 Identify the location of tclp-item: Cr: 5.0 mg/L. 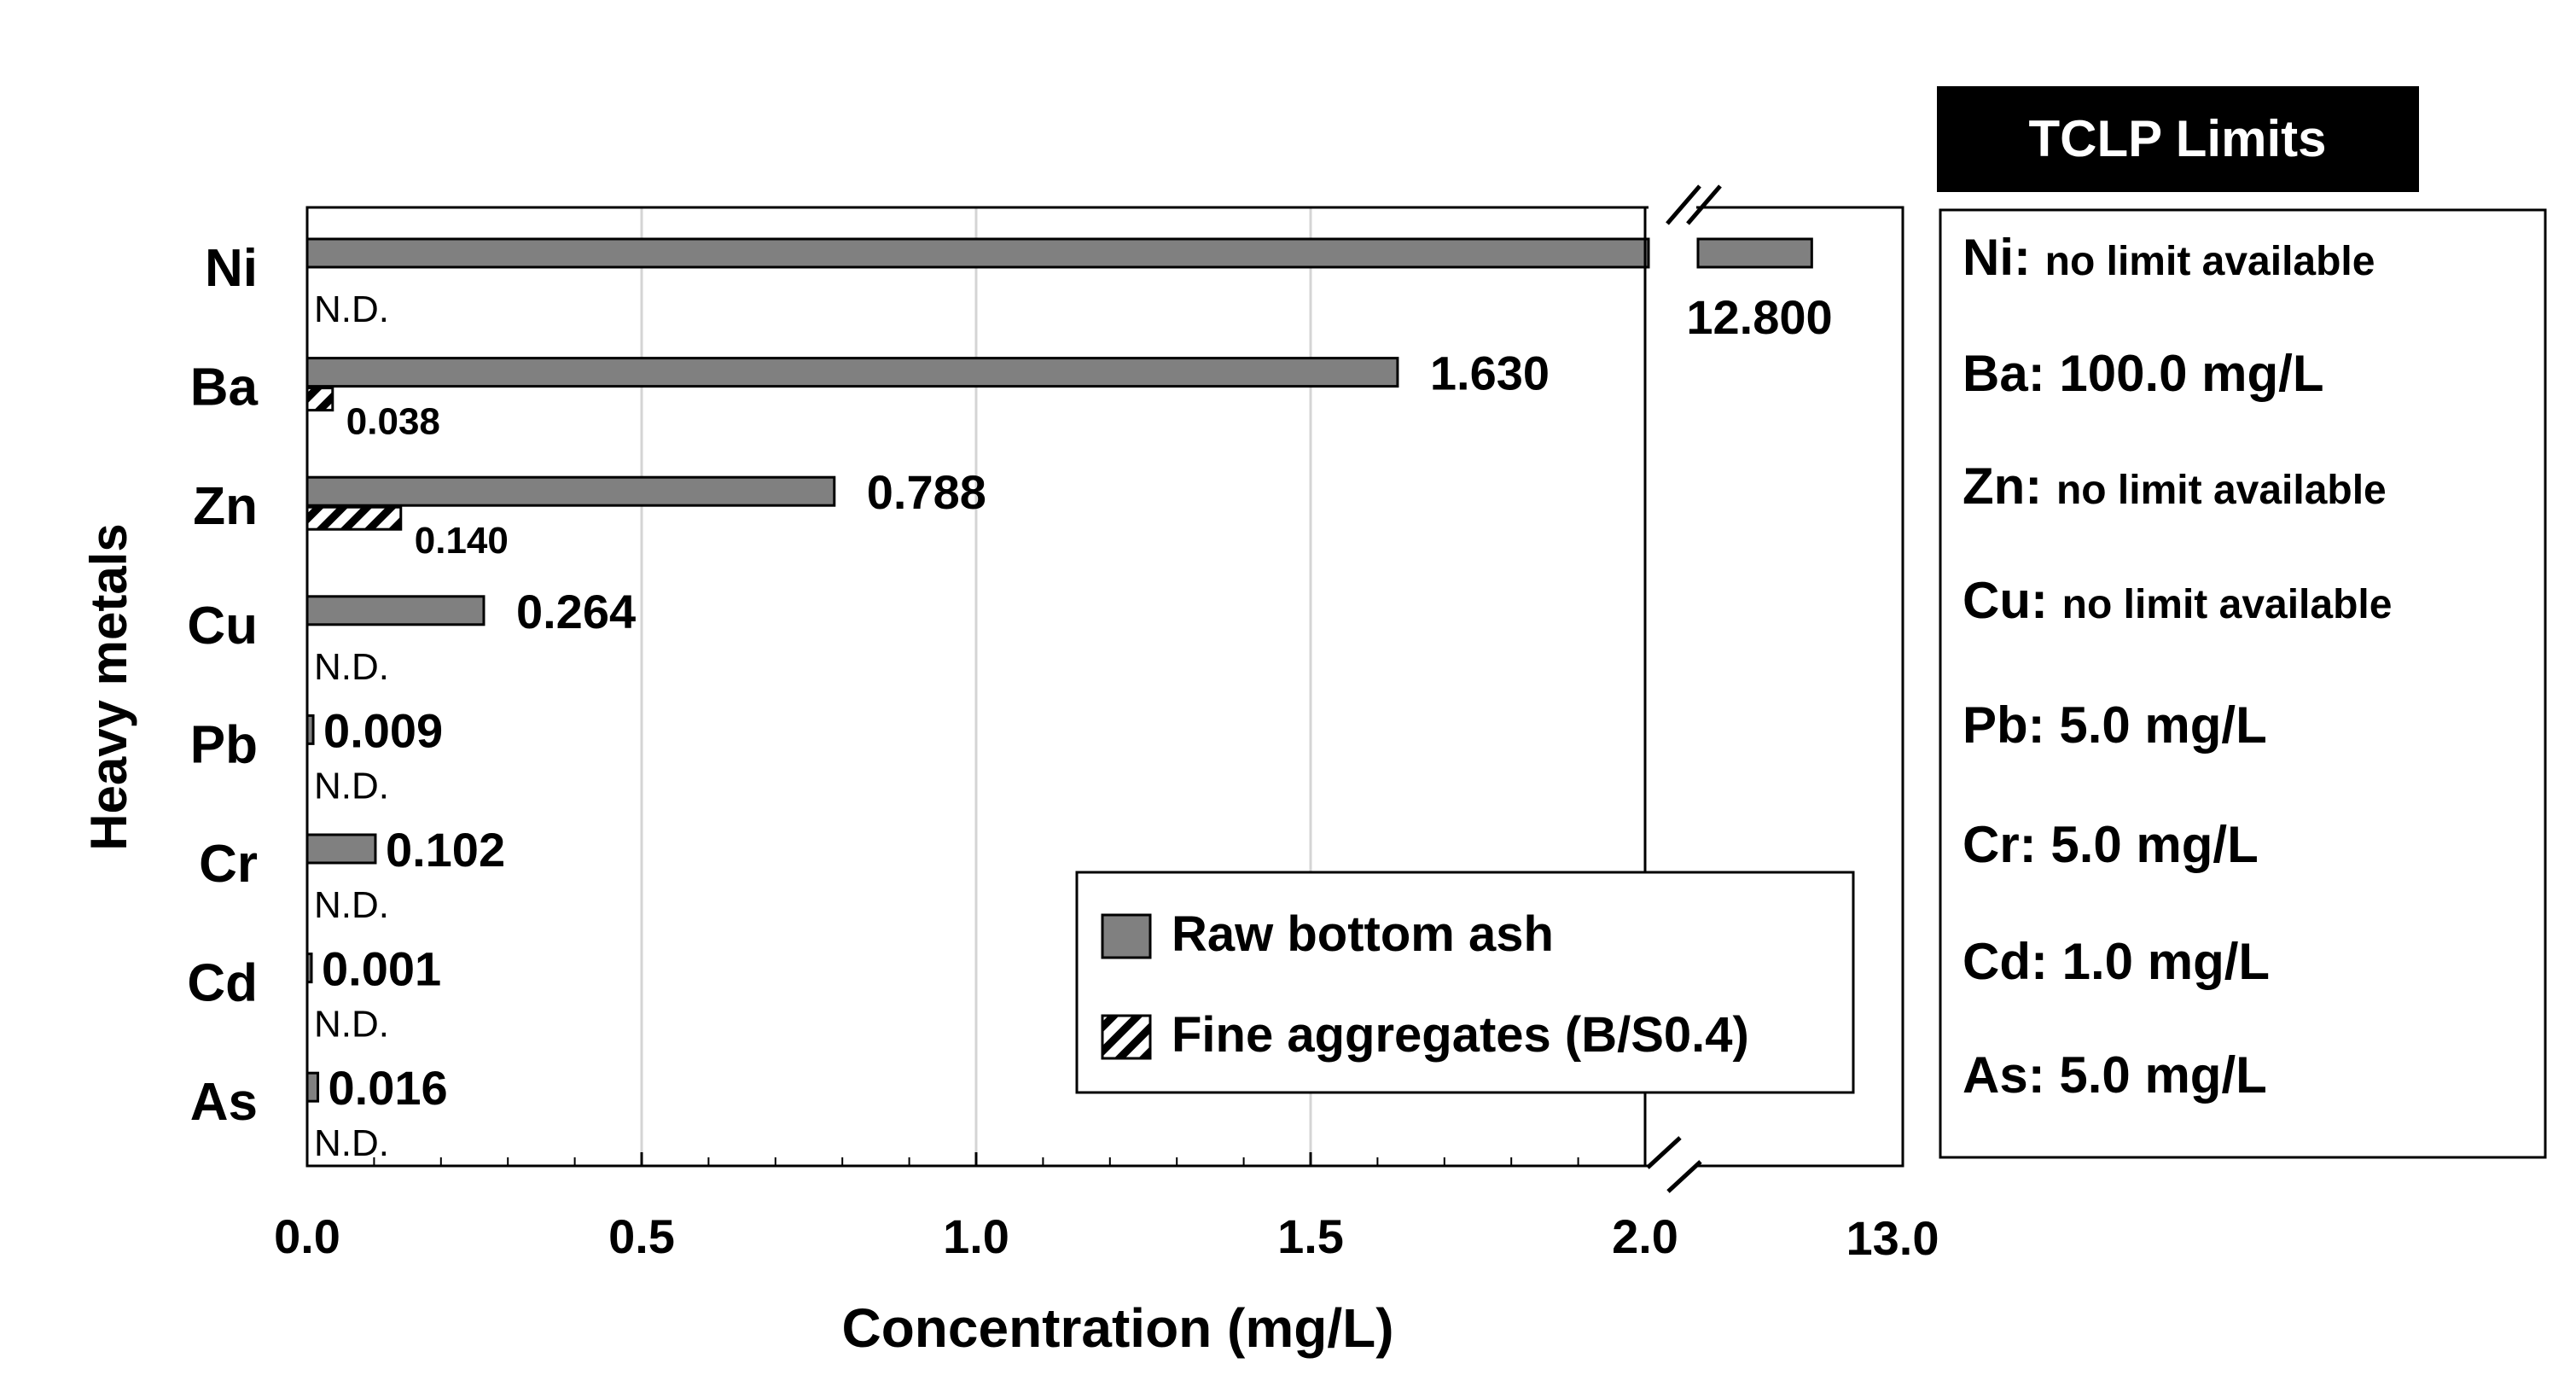
(2111, 844).